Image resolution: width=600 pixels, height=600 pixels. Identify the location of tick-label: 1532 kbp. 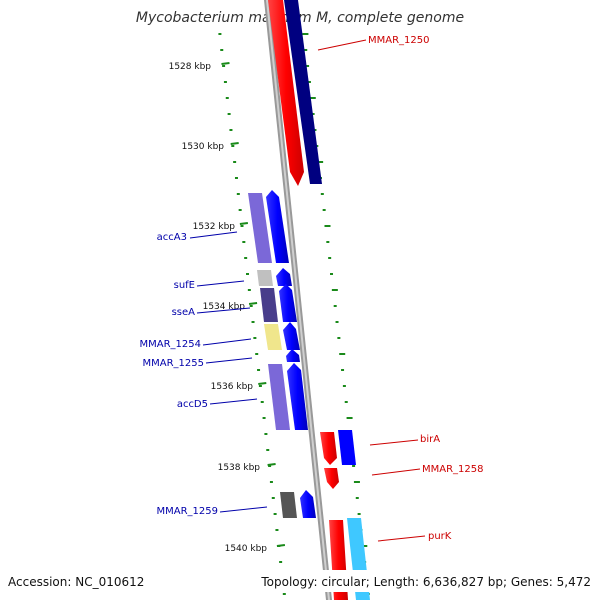
(214, 227).